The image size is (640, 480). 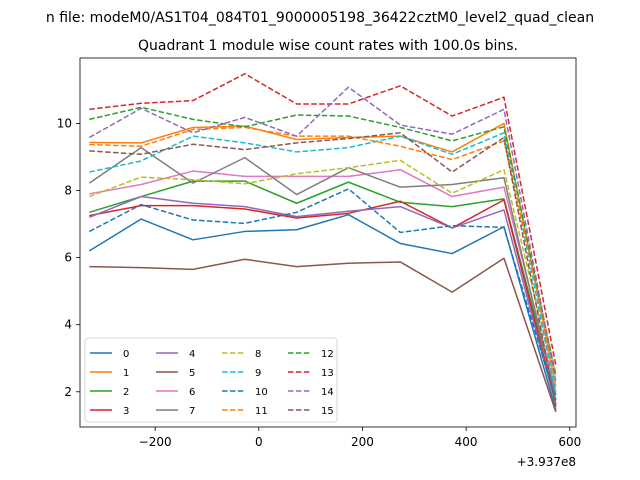 I want to click on x-axis: −200 0 200 400 600, so click(x=360, y=438).